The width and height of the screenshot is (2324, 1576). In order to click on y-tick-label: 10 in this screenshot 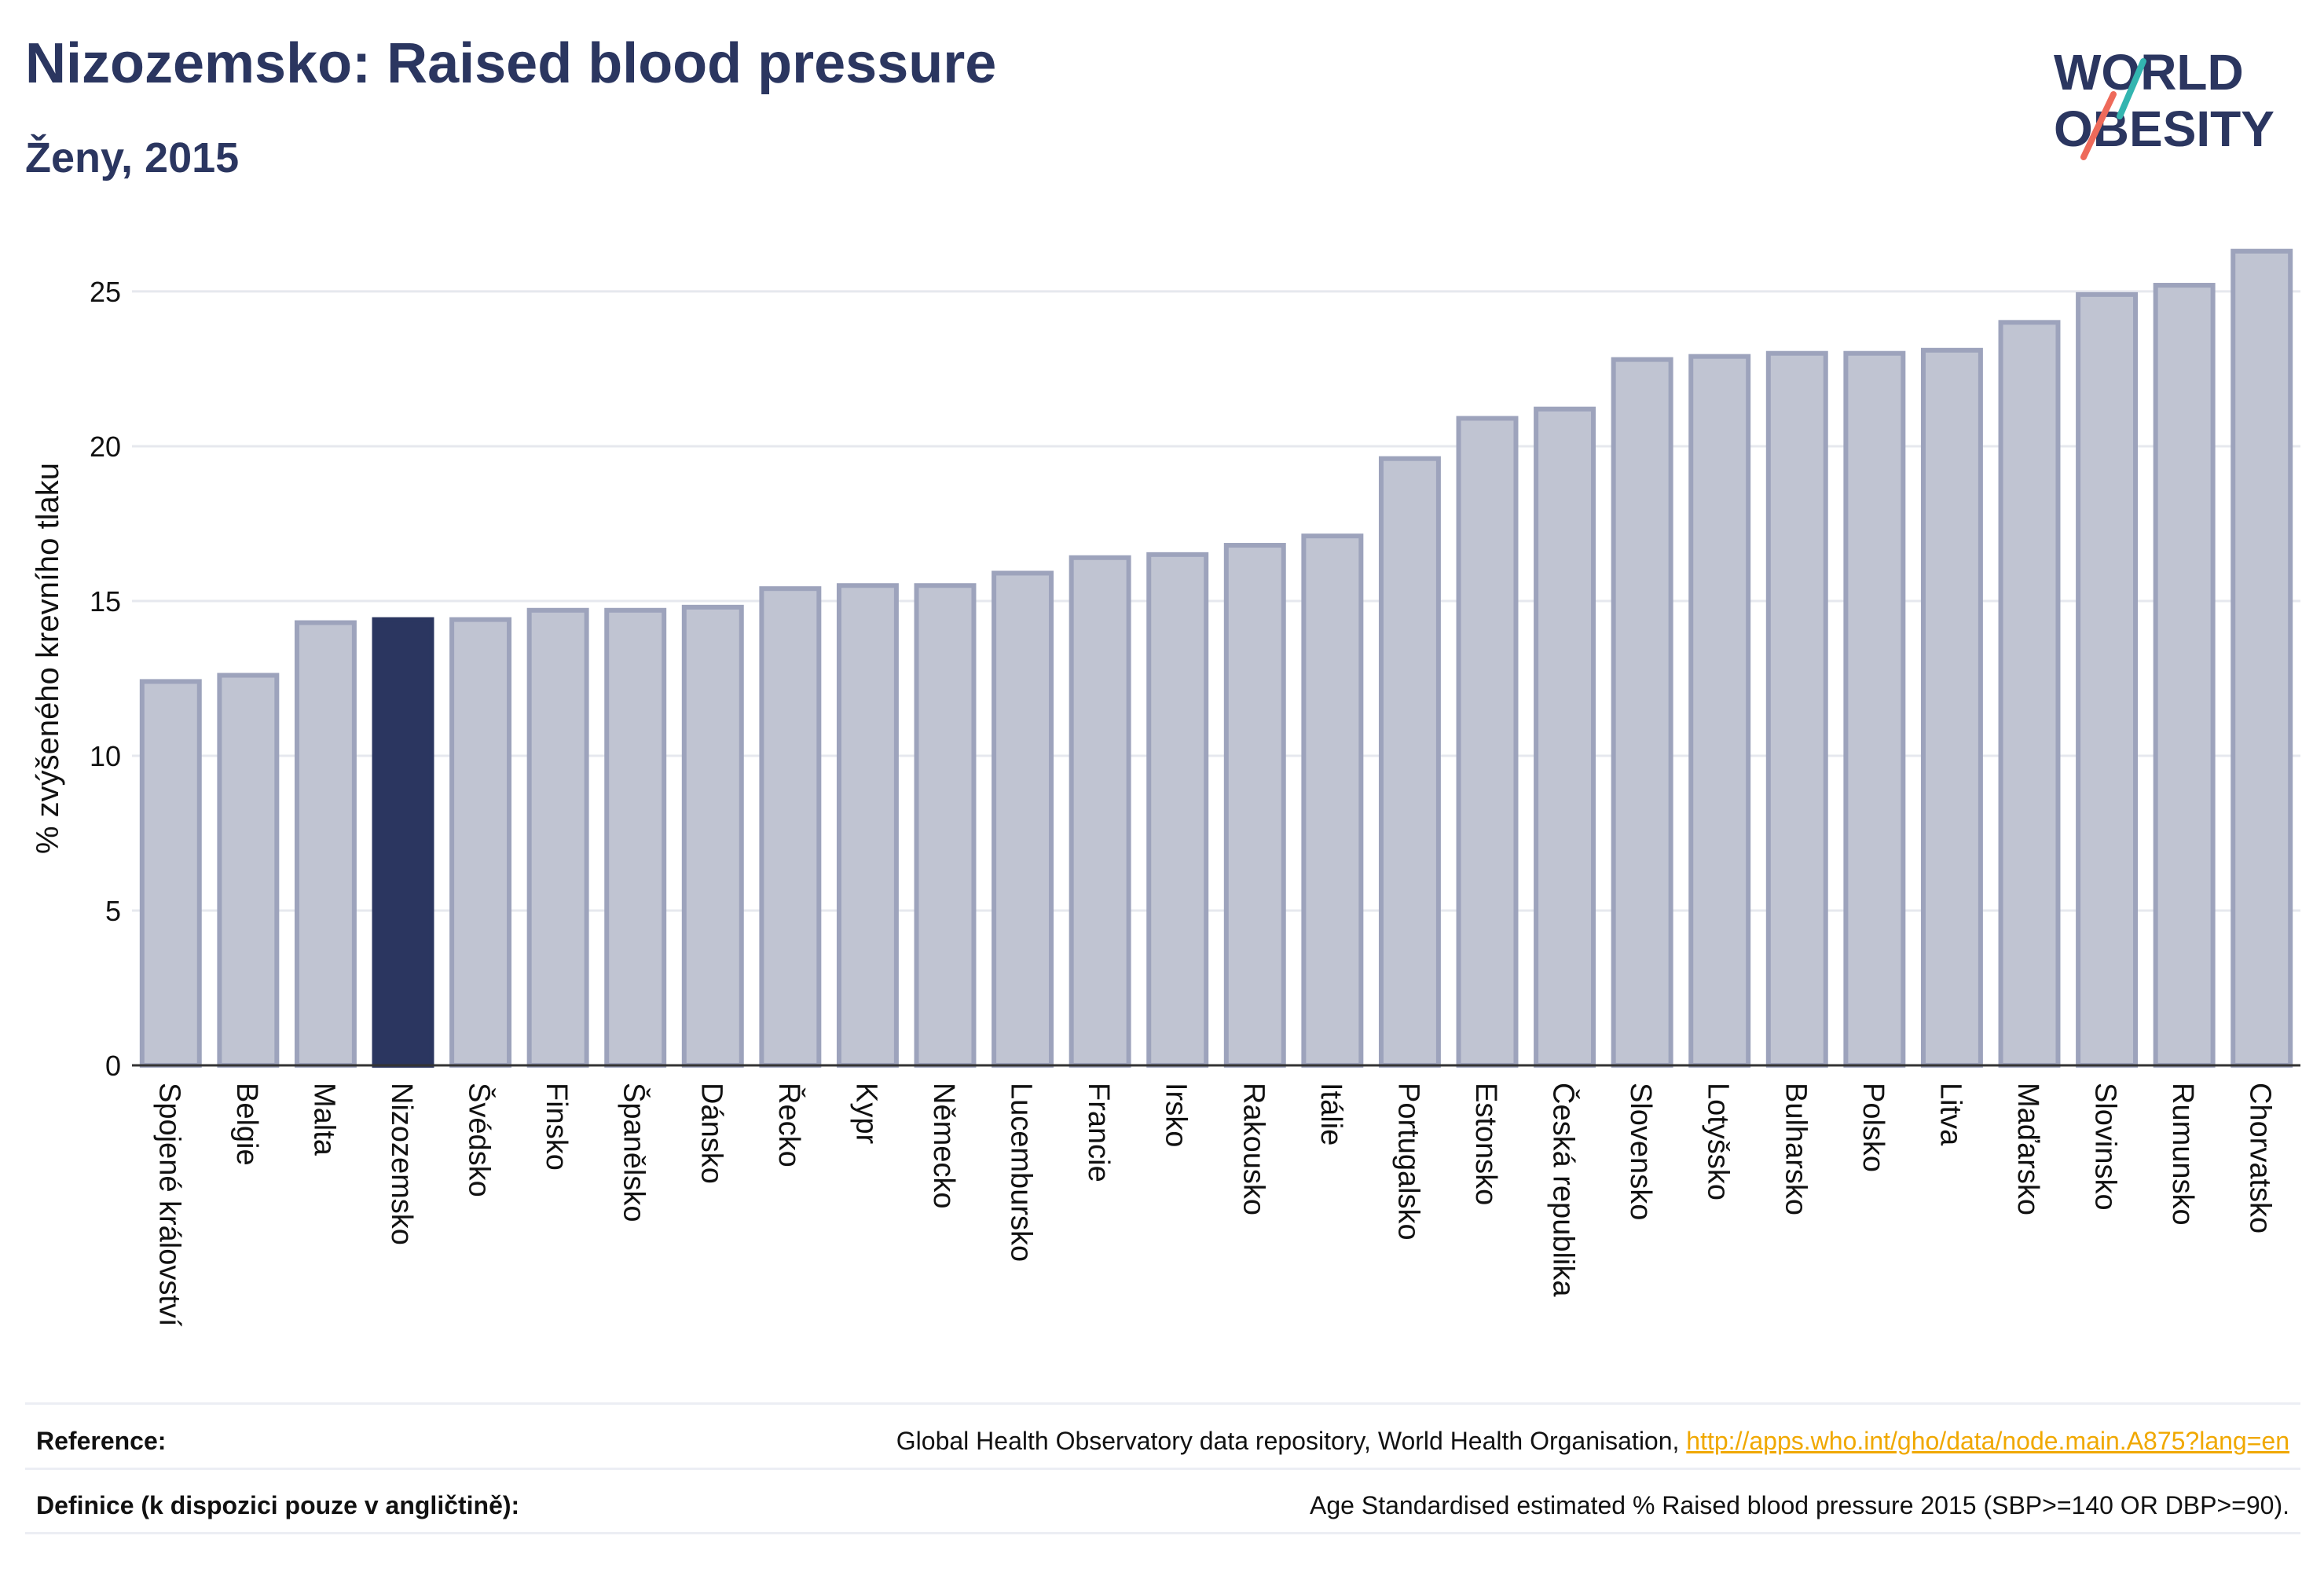, I will do `click(105, 756)`.